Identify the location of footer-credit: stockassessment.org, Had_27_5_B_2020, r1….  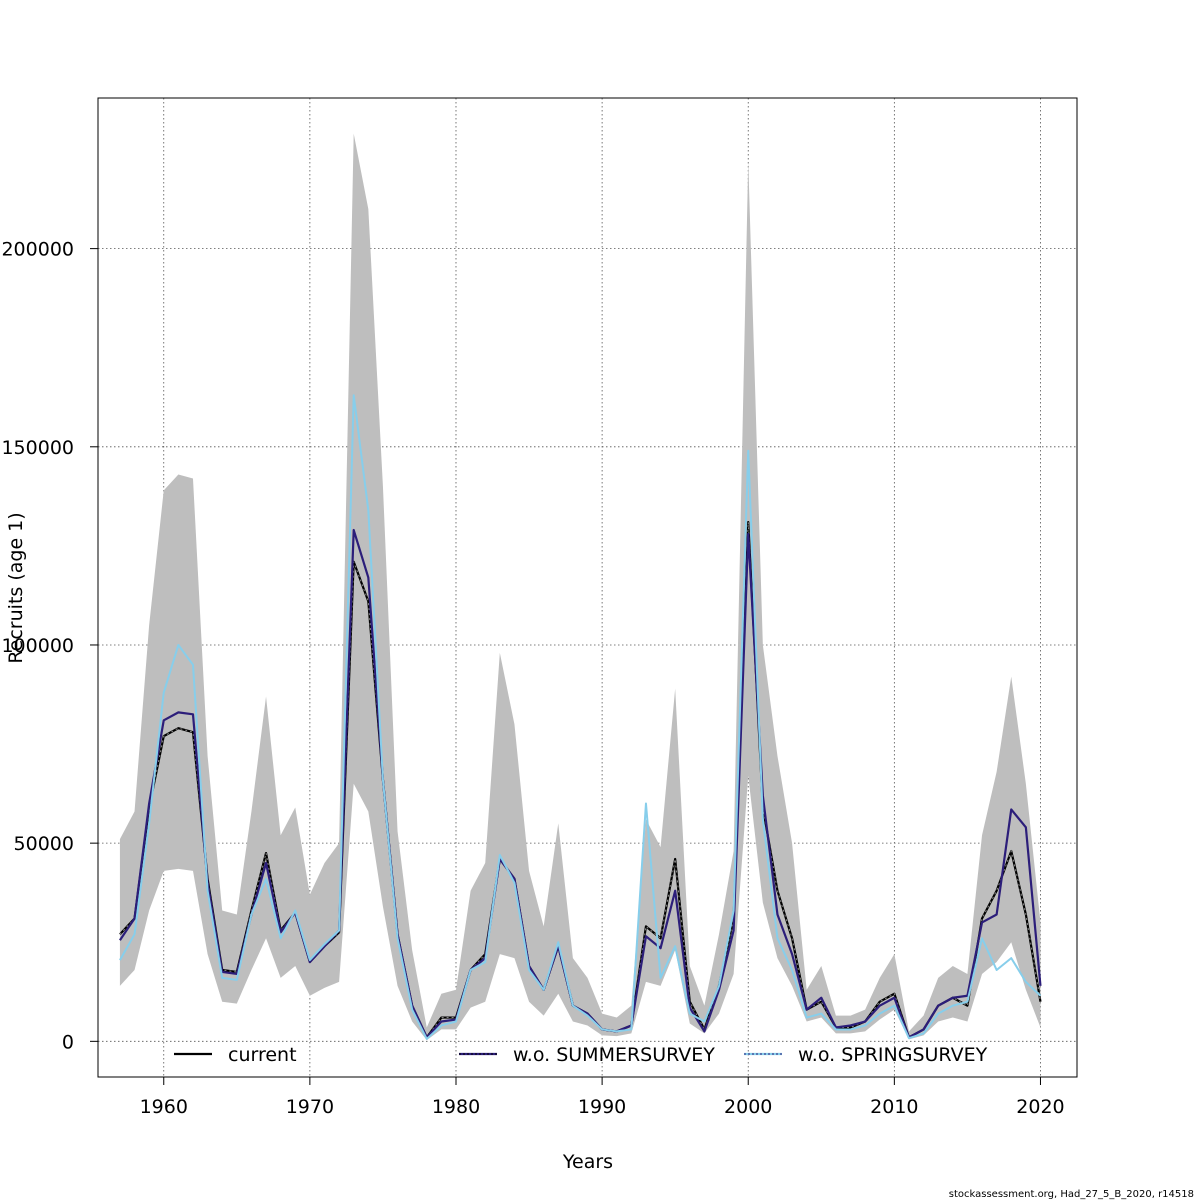
(1071, 1194).